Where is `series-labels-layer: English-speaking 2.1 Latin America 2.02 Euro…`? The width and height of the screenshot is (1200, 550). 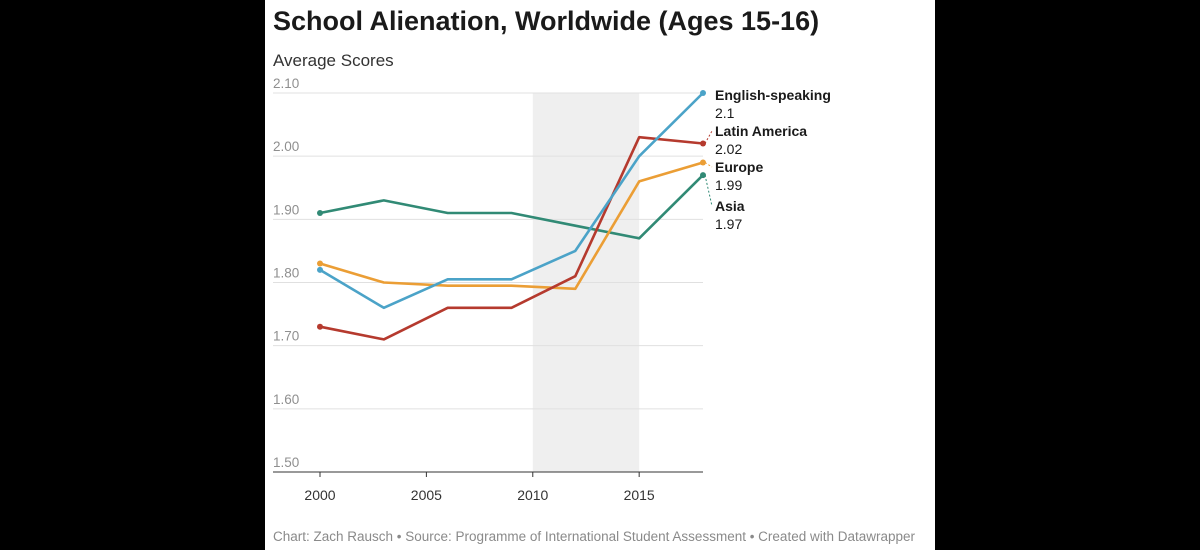
series-labels-layer: English-speaking 2.1 Latin America 2.02 Euro… is located at coordinates (767, 159).